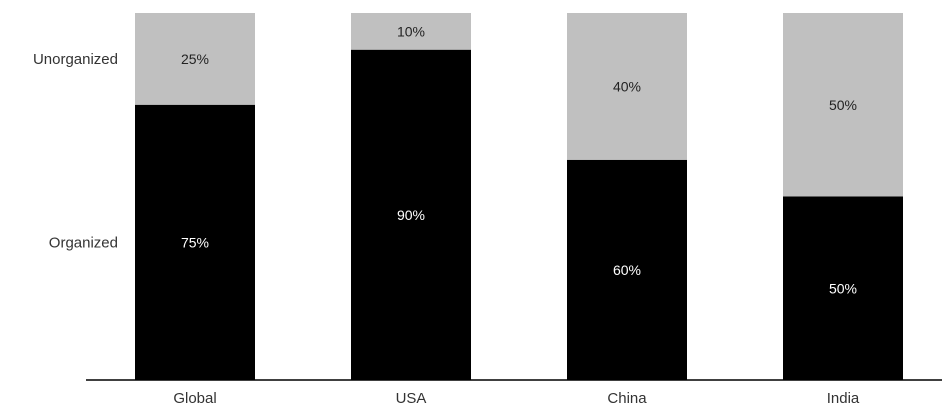 The height and width of the screenshot is (410, 942). I want to click on data-label-global-organized: 75%, so click(195, 242).